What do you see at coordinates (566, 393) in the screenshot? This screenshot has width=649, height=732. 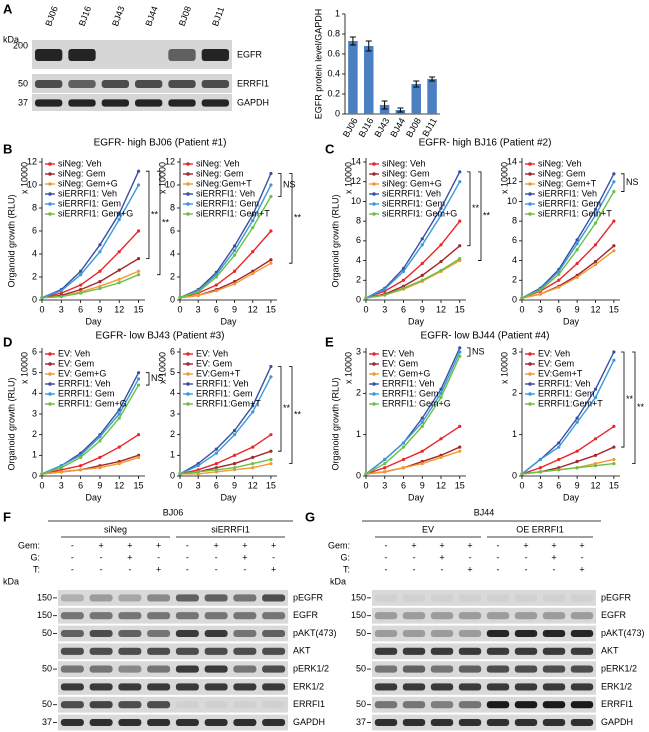 I see `legend-label: ERRFI1: Gem` at bounding box center [566, 393].